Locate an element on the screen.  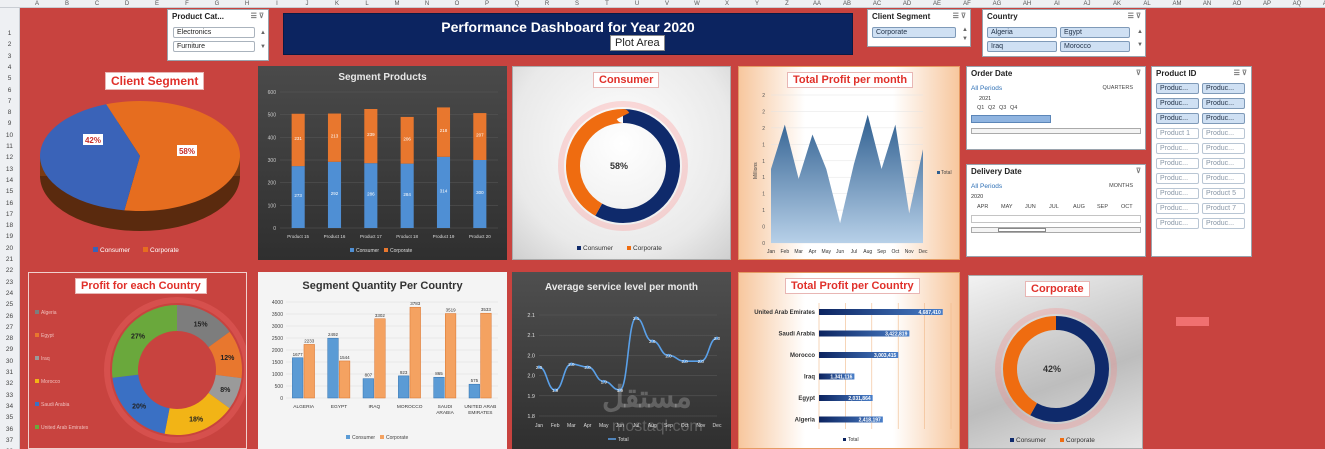
column-label: X is located at coordinates (726, 4).